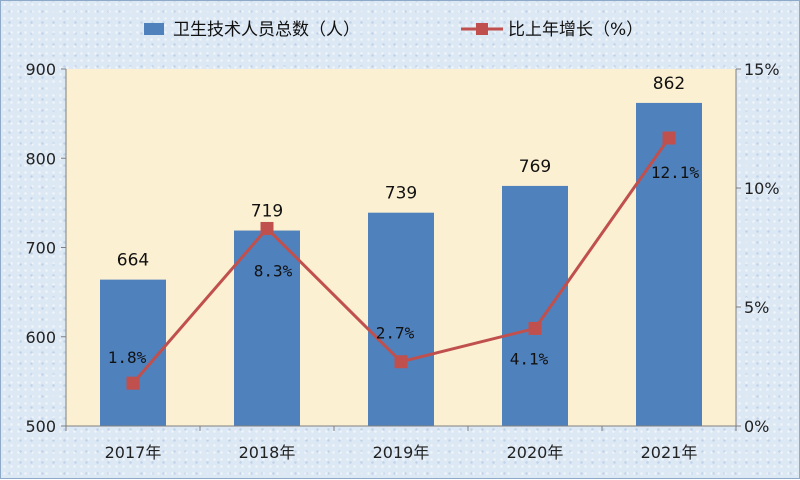 This screenshot has height=480, width=800. What do you see at coordinates (401, 452) in the screenshot?
I see `x-tick-label: 2019年` at bounding box center [401, 452].